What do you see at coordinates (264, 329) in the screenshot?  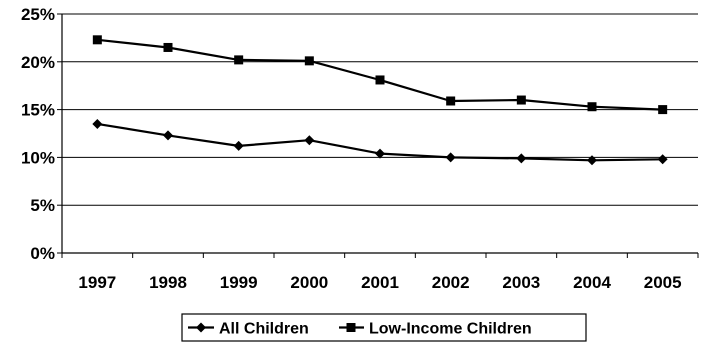 I see `legend-label-all-children: All Children` at bounding box center [264, 329].